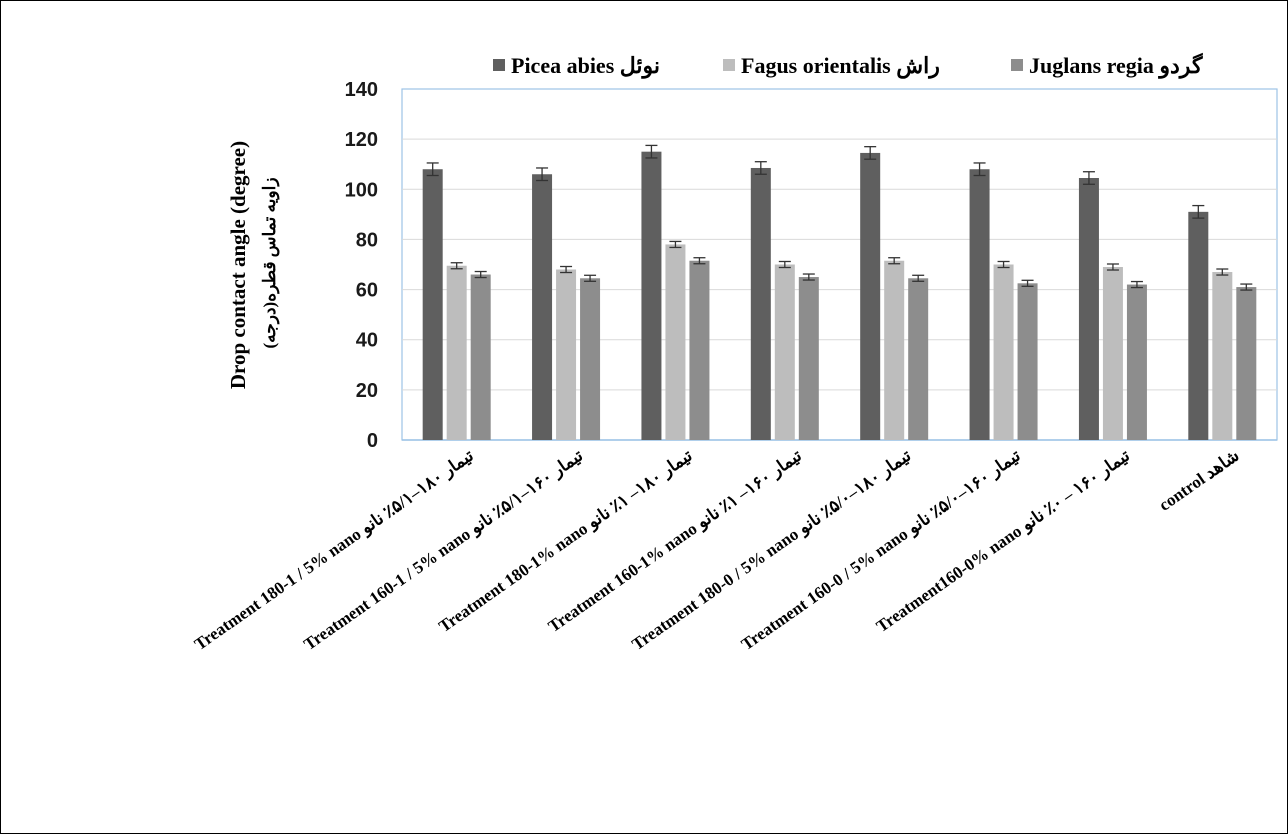  What do you see at coordinates (270, 262) in the screenshot?
I see `y-axis-title-fa: زاویه تماس قطره(درجه)` at bounding box center [270, 262].